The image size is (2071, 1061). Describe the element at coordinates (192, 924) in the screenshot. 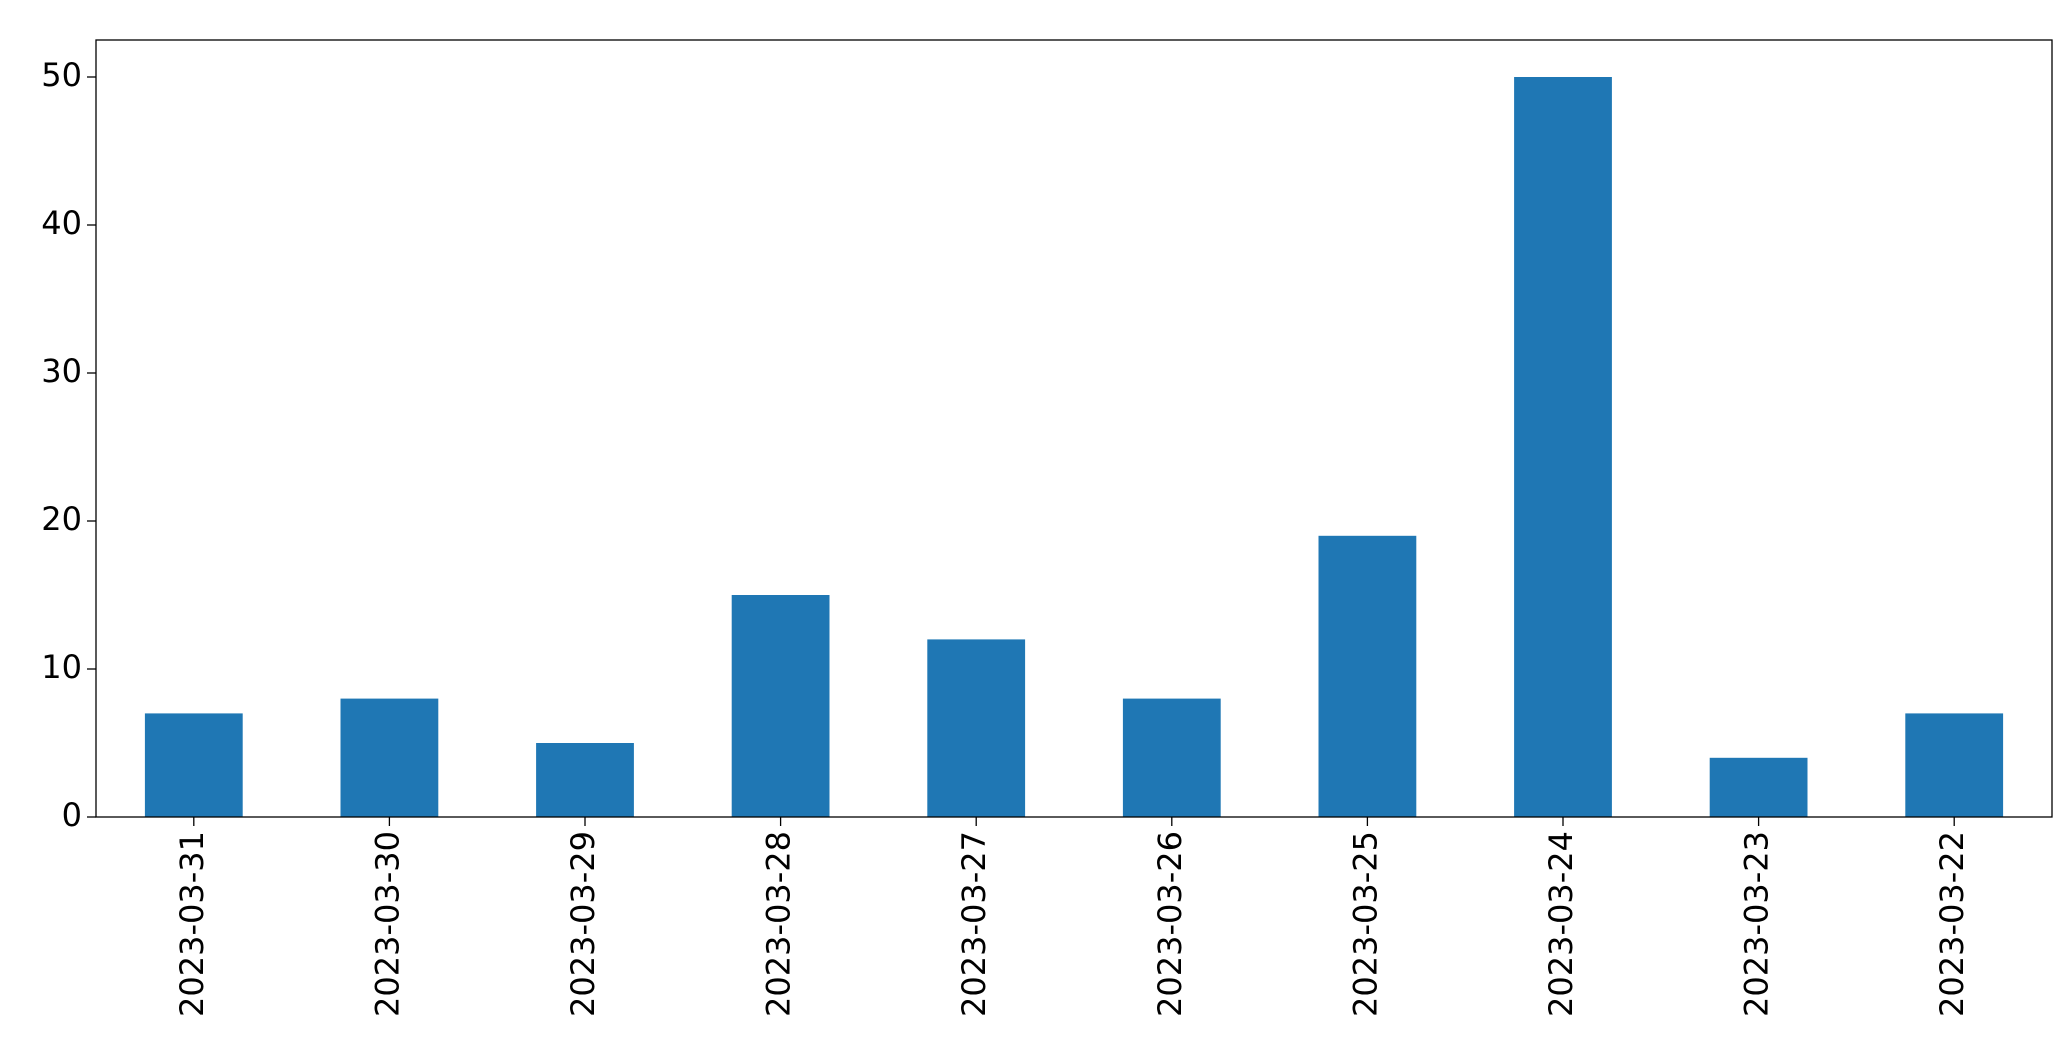

I see `x-tick-label: 2023-03-31` at that location.